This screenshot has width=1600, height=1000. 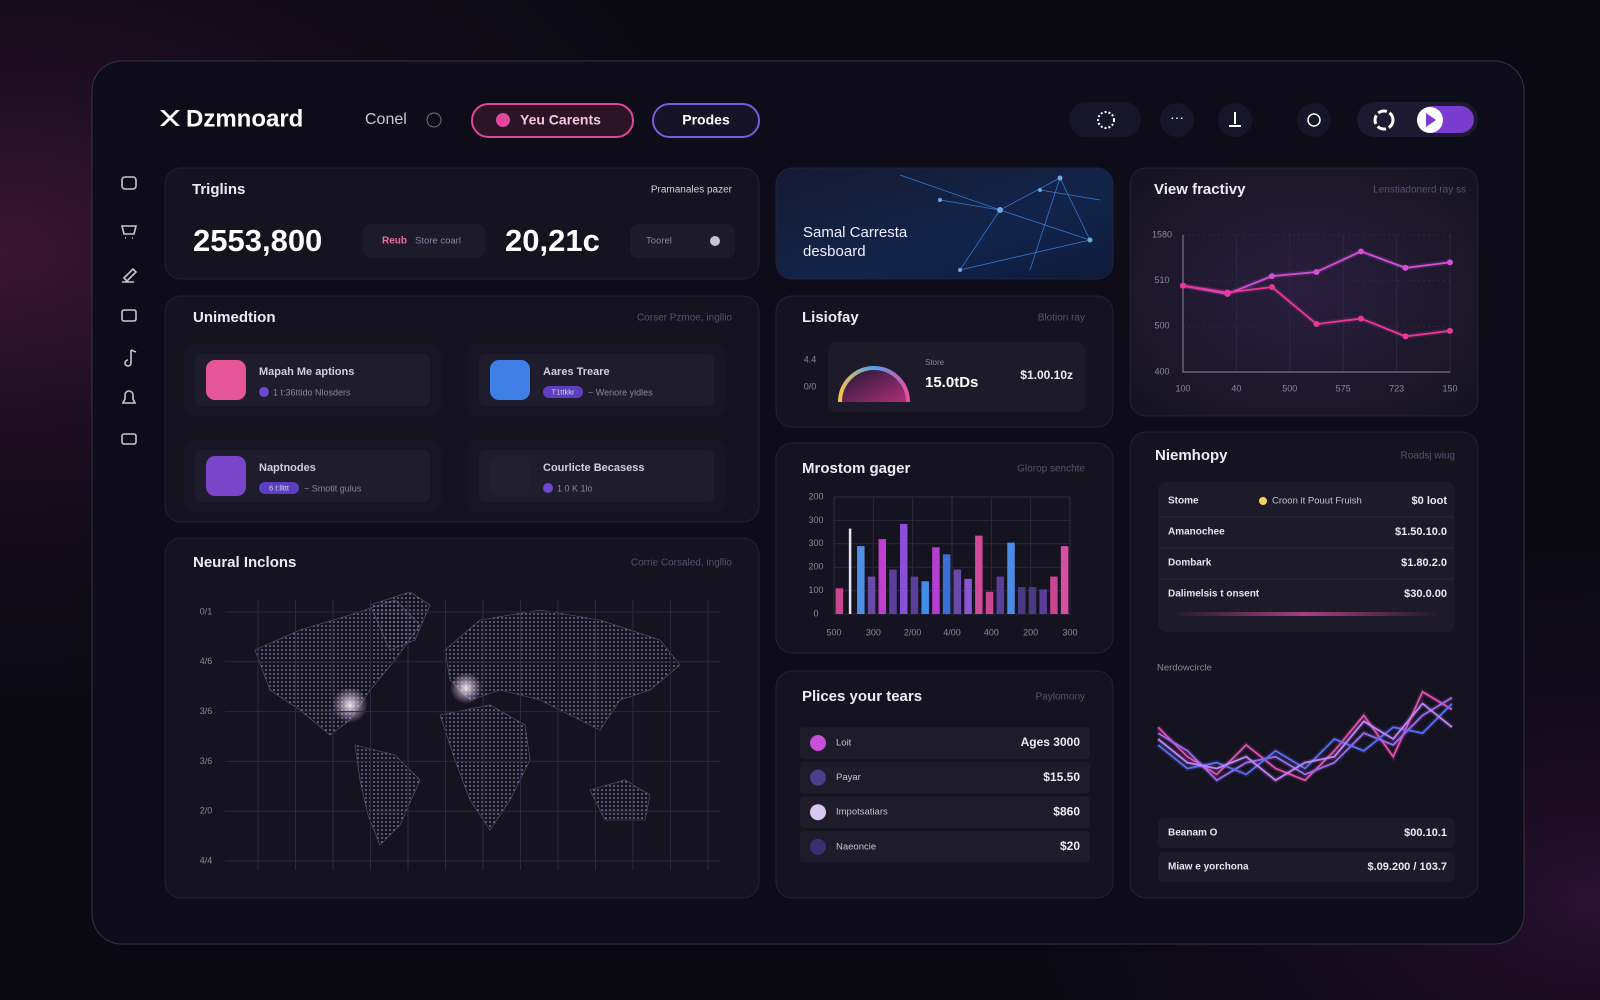 I want to click on hero-title: Samal Carresta, so click(x=855, y=232).